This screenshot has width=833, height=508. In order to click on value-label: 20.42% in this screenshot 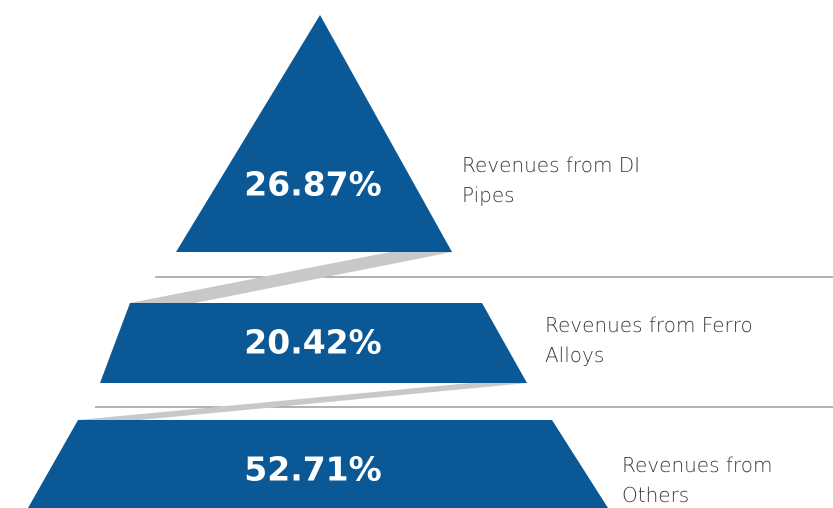, I will do `click(312, 342)`.